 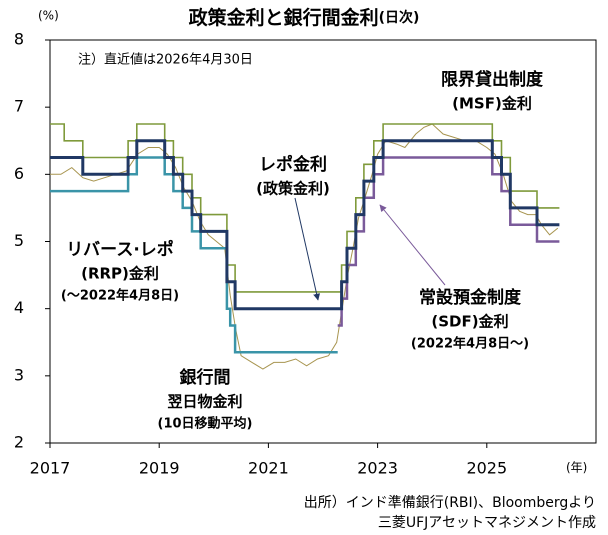 I want to click on source: 三菱UFJアセットマネジメント作成, so click(x=487, y=523).